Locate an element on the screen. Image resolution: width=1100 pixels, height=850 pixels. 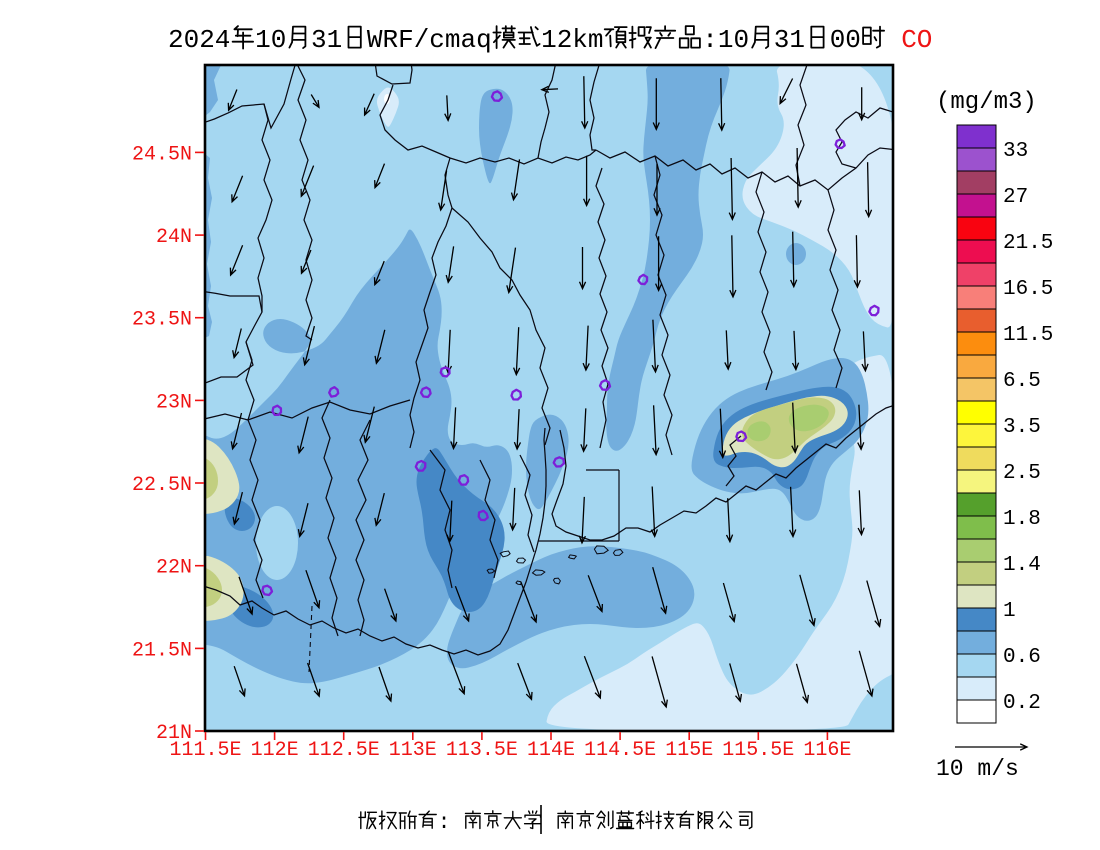
svg-text: 114.5E is located at coordinates (620, 750).